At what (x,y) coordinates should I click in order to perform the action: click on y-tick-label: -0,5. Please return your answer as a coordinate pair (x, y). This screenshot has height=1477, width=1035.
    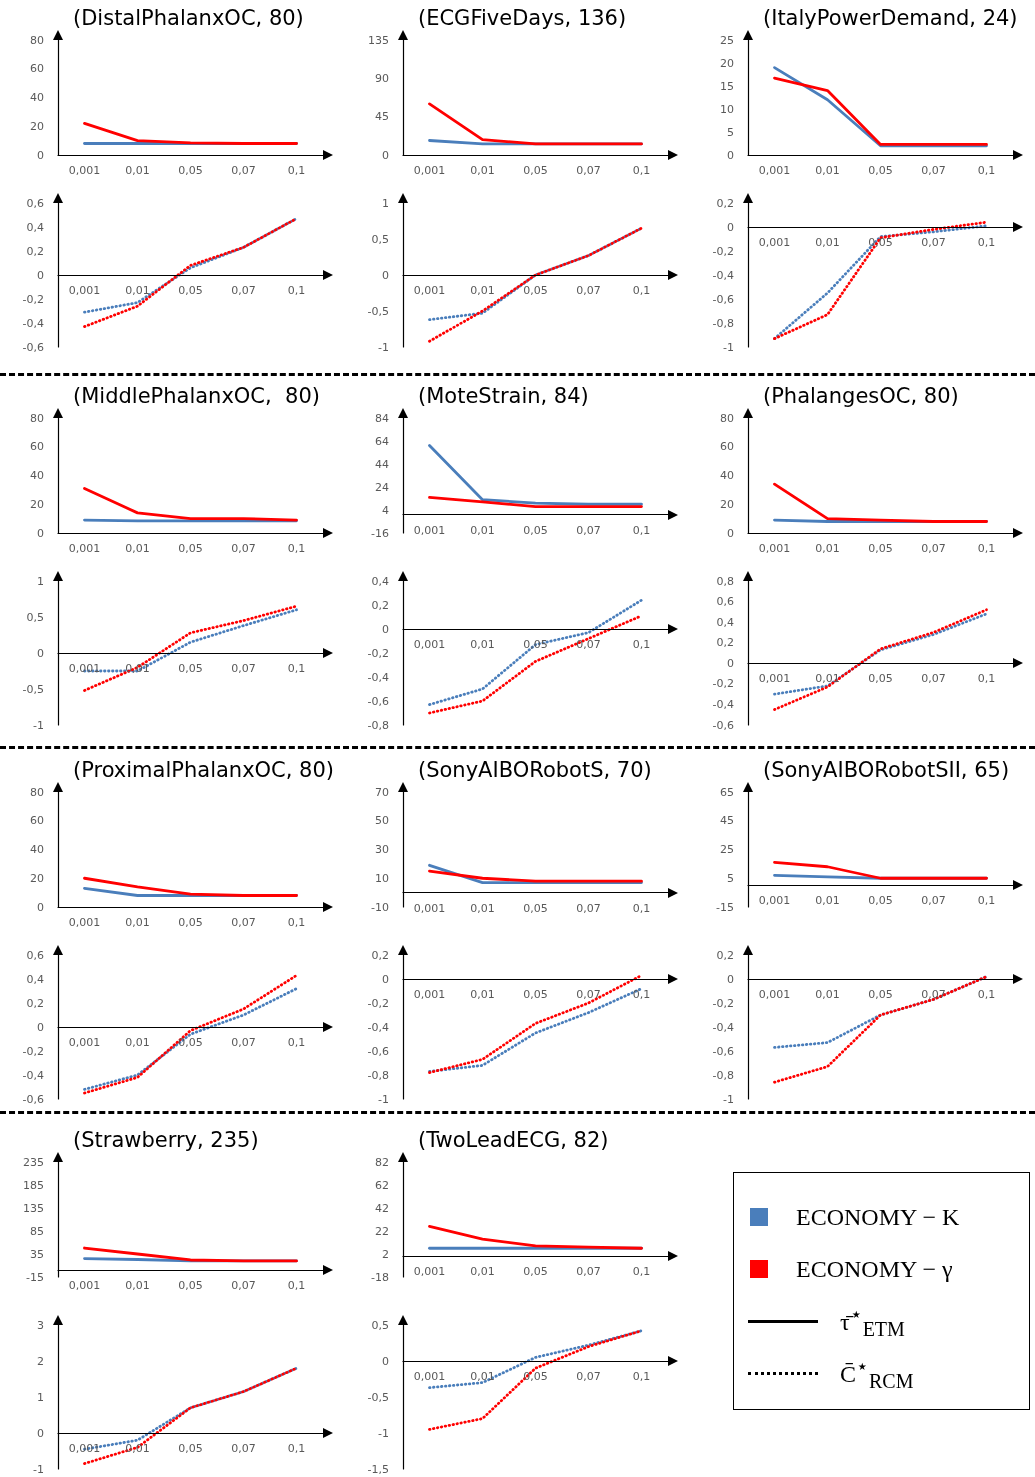
    Looking at the image, I should click on (378, 311).